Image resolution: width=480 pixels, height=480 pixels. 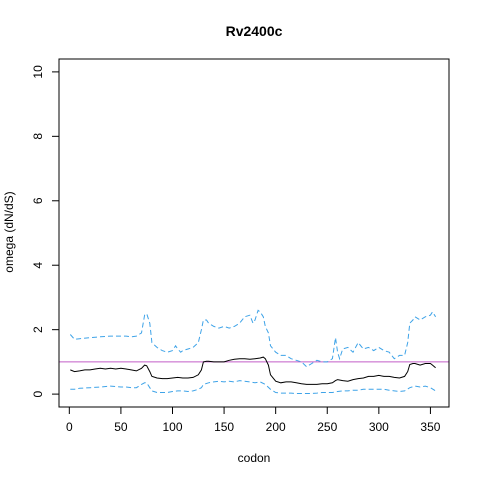 What do you see at coordinates (253, 387) in the screenshot?
I see `series-line-lower-bound` at bounding box center [253, 387].